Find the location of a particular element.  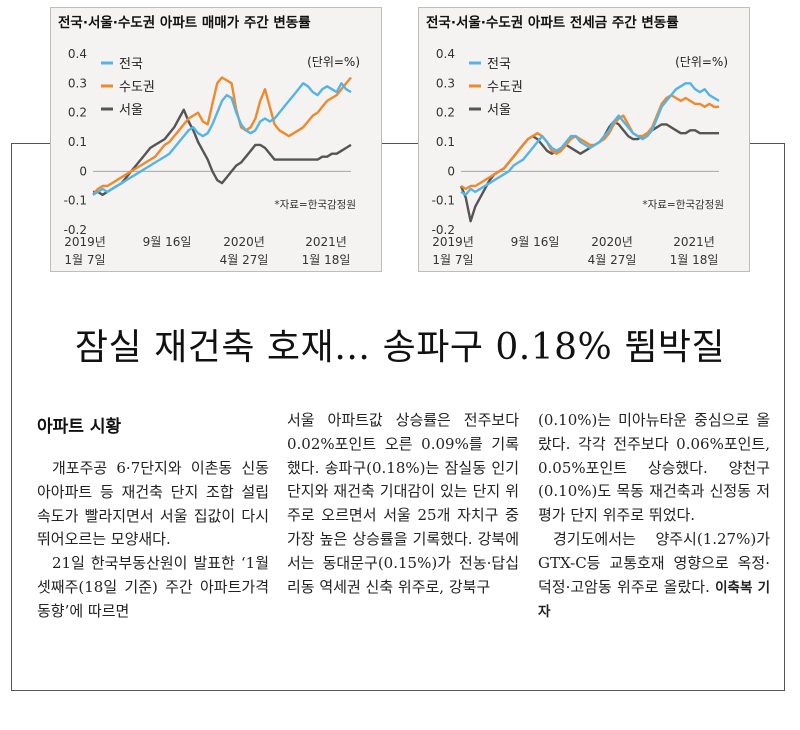

series-line-서울 is located at coordinates (222, 152).